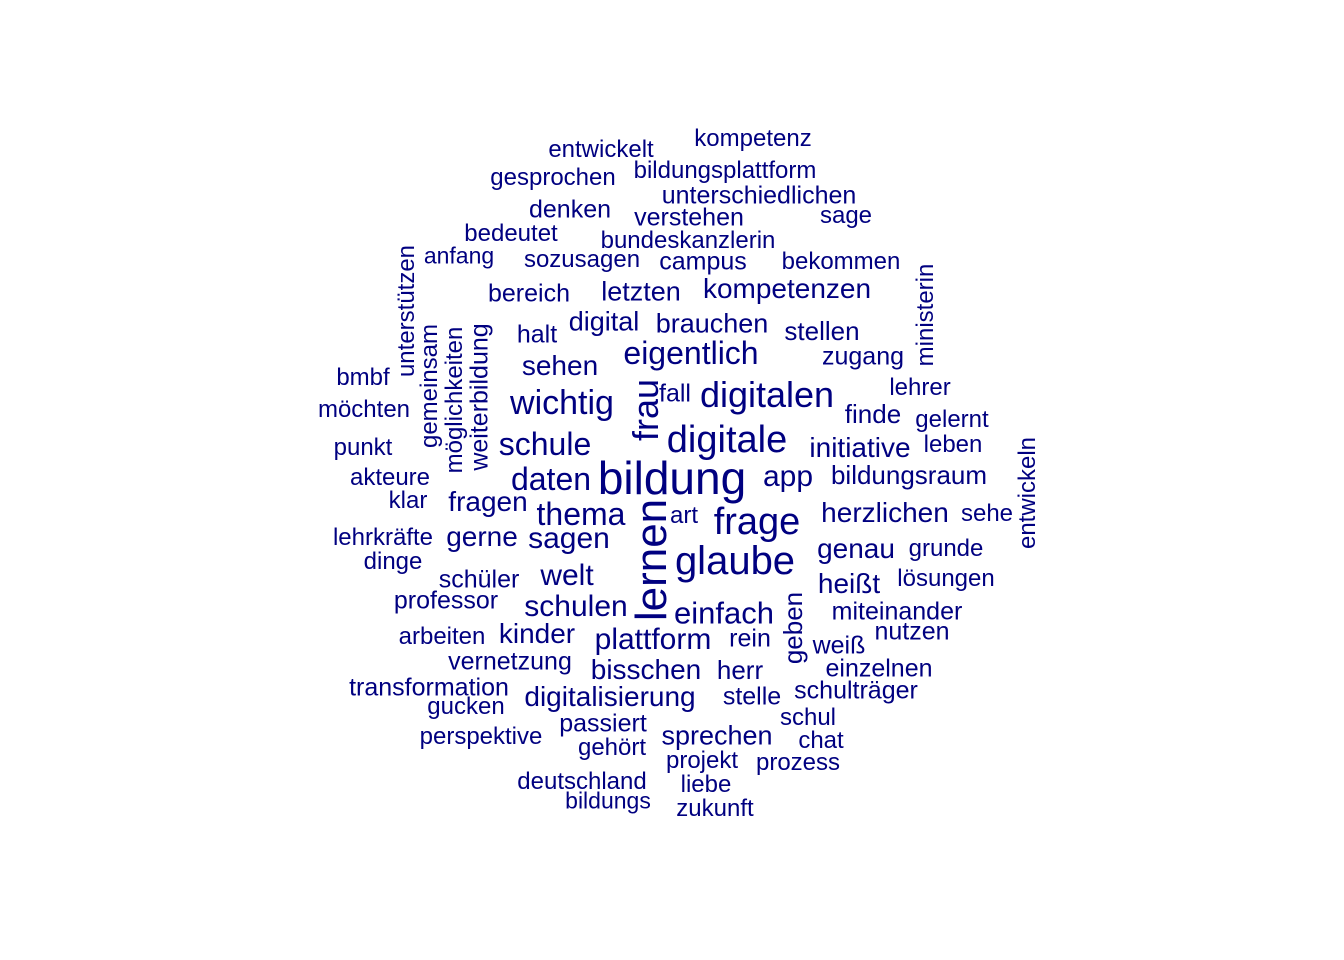 This screenshot has height=960, width=1344. What do you see at coordinates (393, 561) in the screenshot?
I see `word: dinge` at bounding box center [393, 561].